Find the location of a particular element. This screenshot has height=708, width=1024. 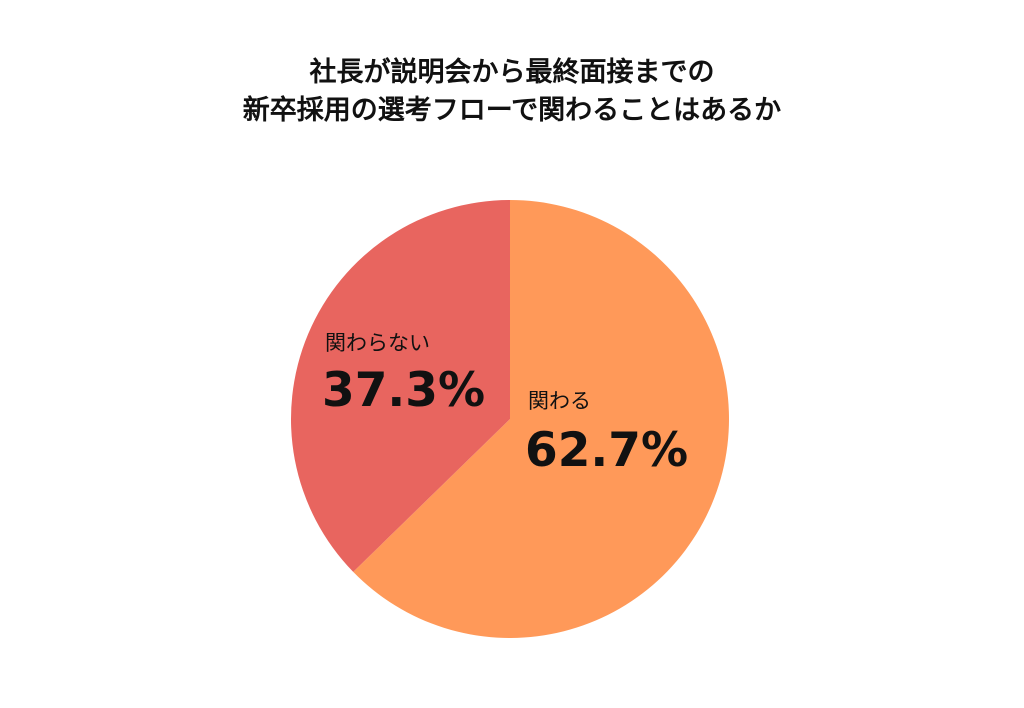

chart-title-line-1: 社長が説明会から最終面接までの is located at coordinates (512, 72).